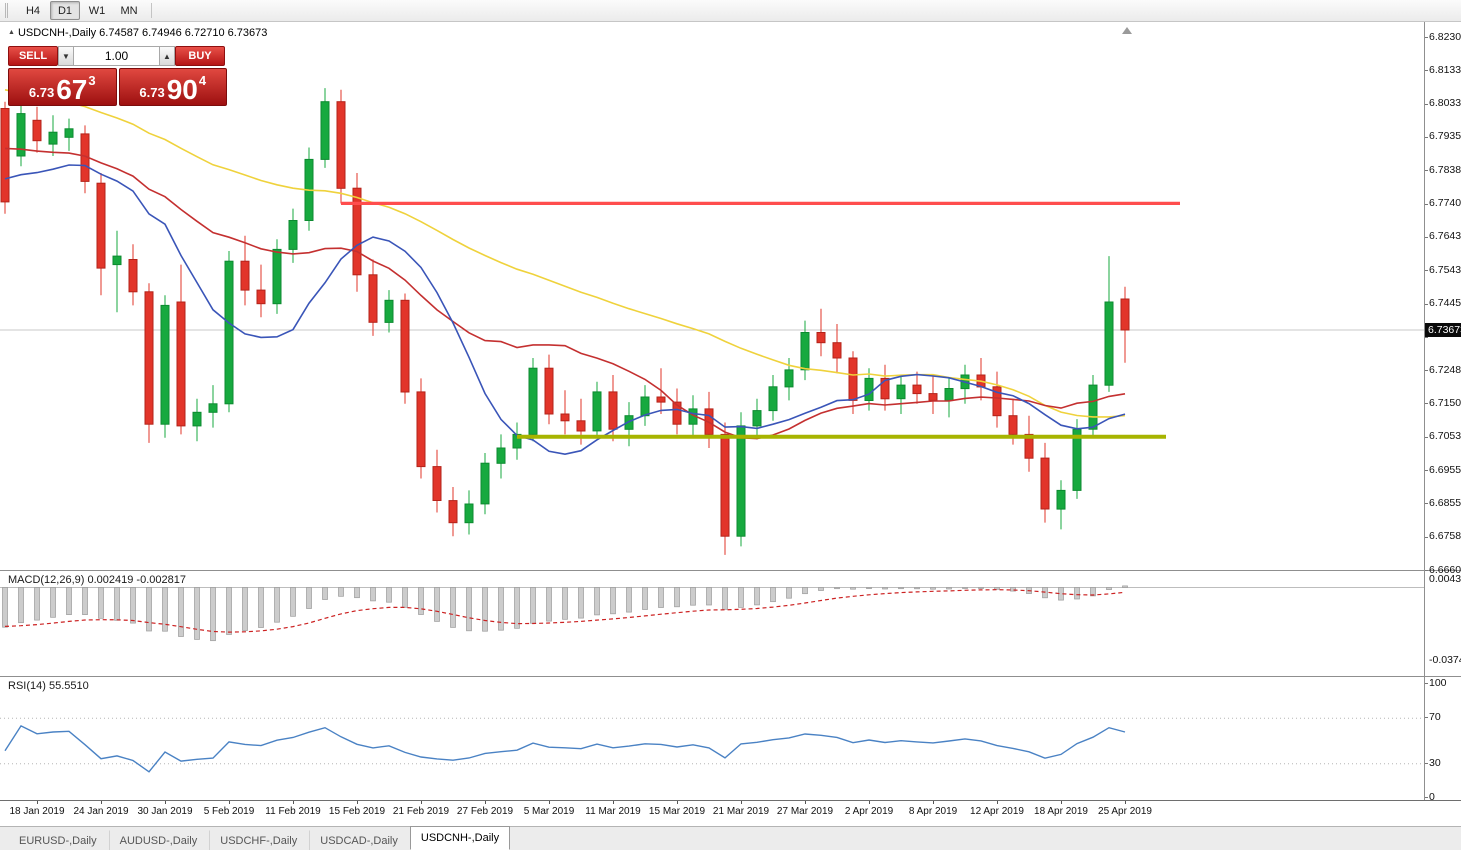 The height and width of the screenshot is (850, 1461). Describe the element at coordinates (81, 10) in the screenshot. I see `timeframe-buttons: H4 D1 W1 MN` at that location.